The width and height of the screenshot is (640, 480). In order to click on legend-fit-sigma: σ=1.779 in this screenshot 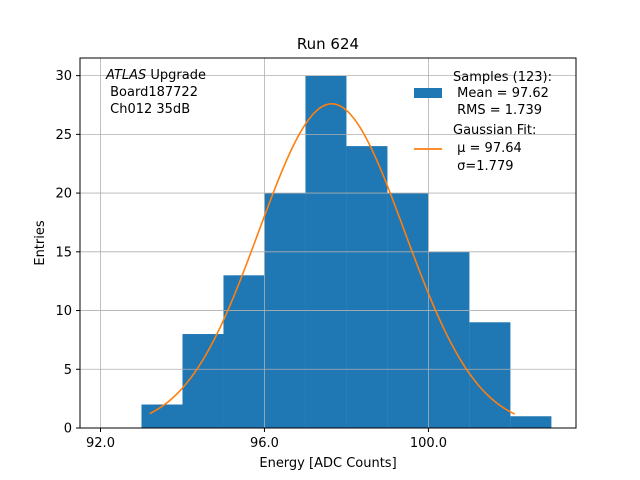, I will do `click(483, 166)`.